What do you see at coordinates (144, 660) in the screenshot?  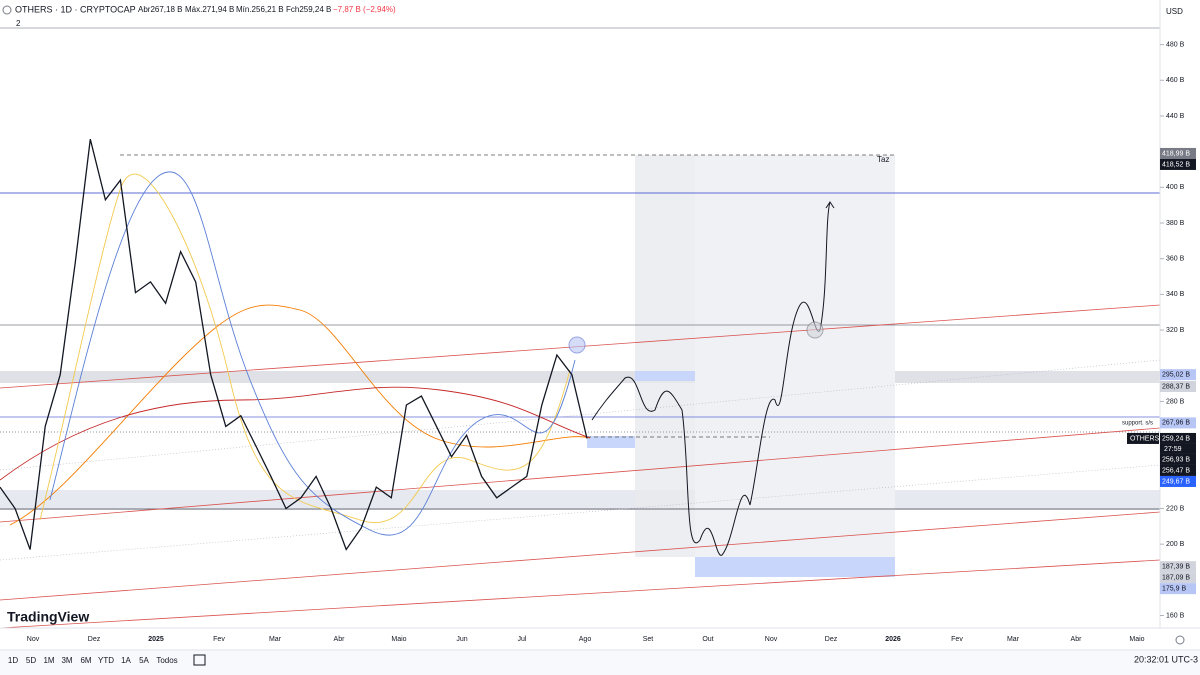 I see `range-button: 5A` at bounding box center [144, 660].